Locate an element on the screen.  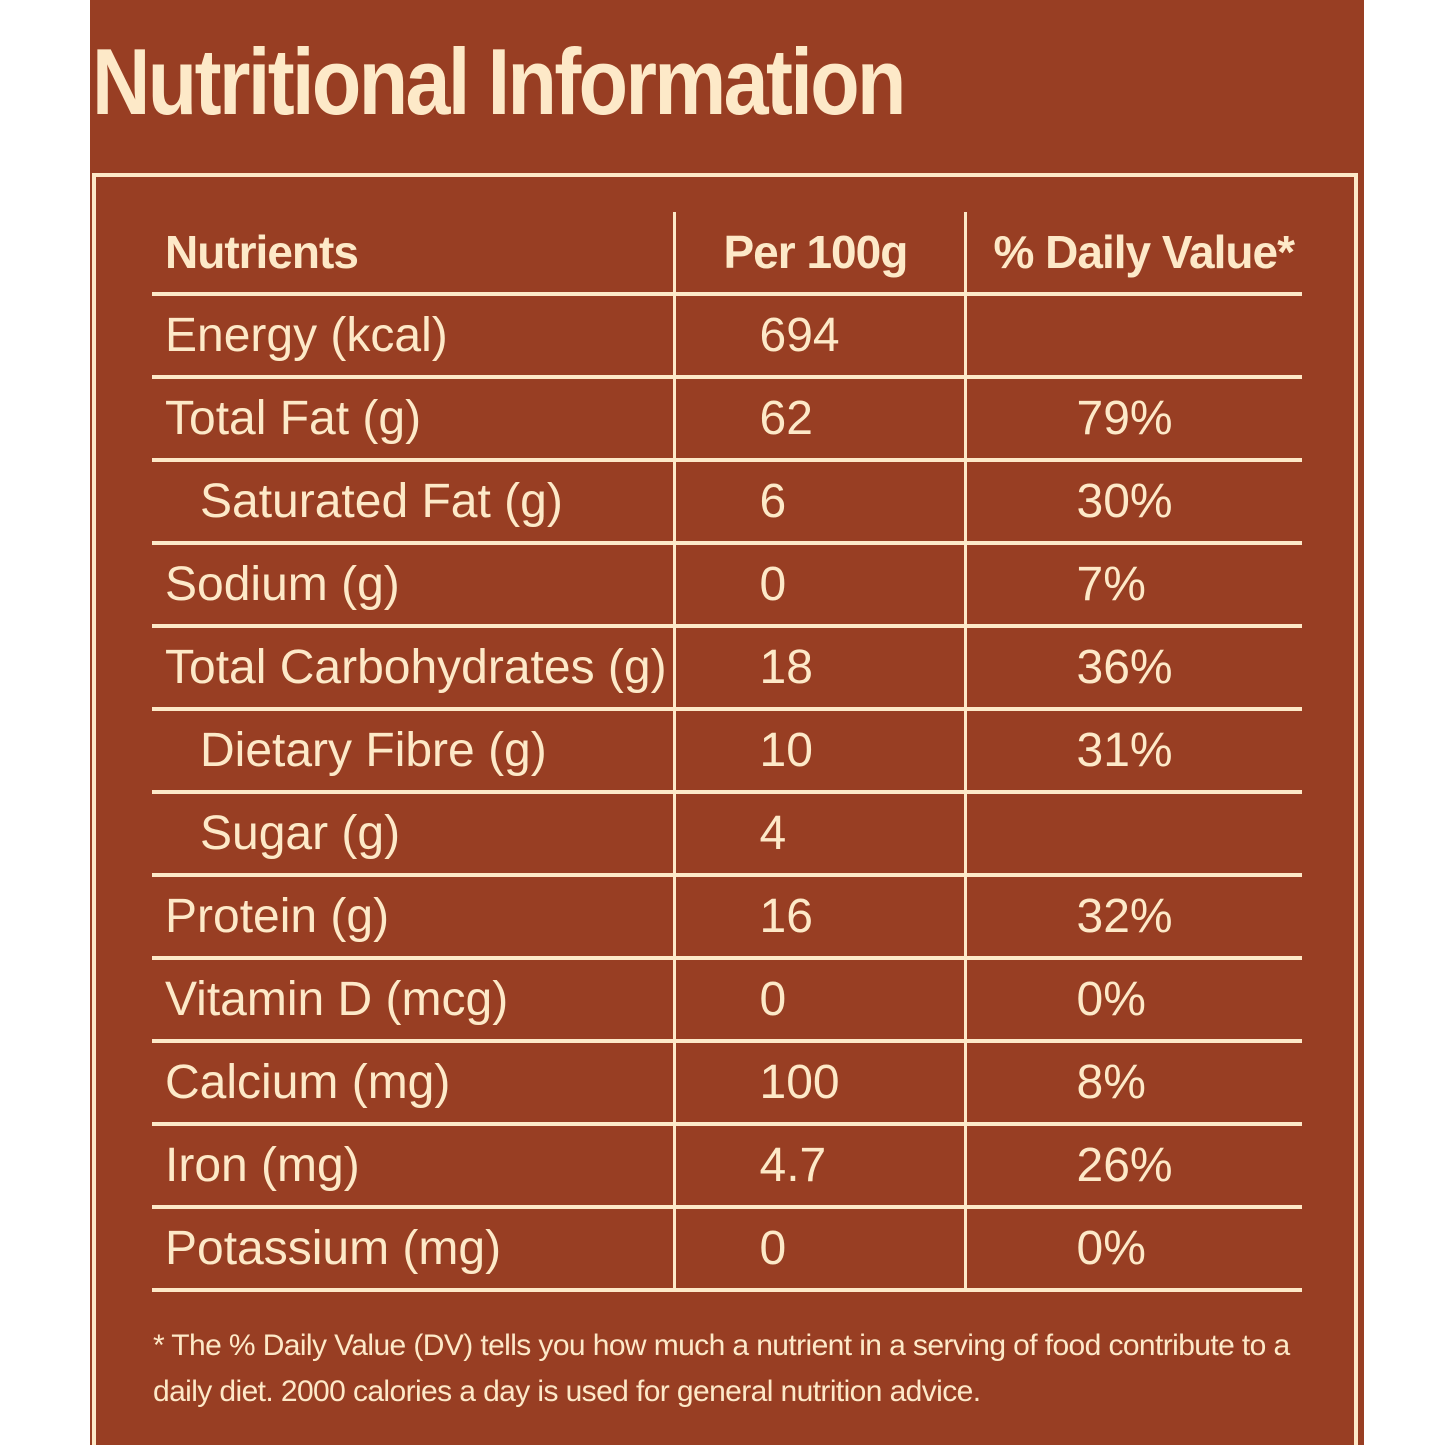
table-row: Saturated Fat (g) 6 30% is located at coordinates (727, 502).